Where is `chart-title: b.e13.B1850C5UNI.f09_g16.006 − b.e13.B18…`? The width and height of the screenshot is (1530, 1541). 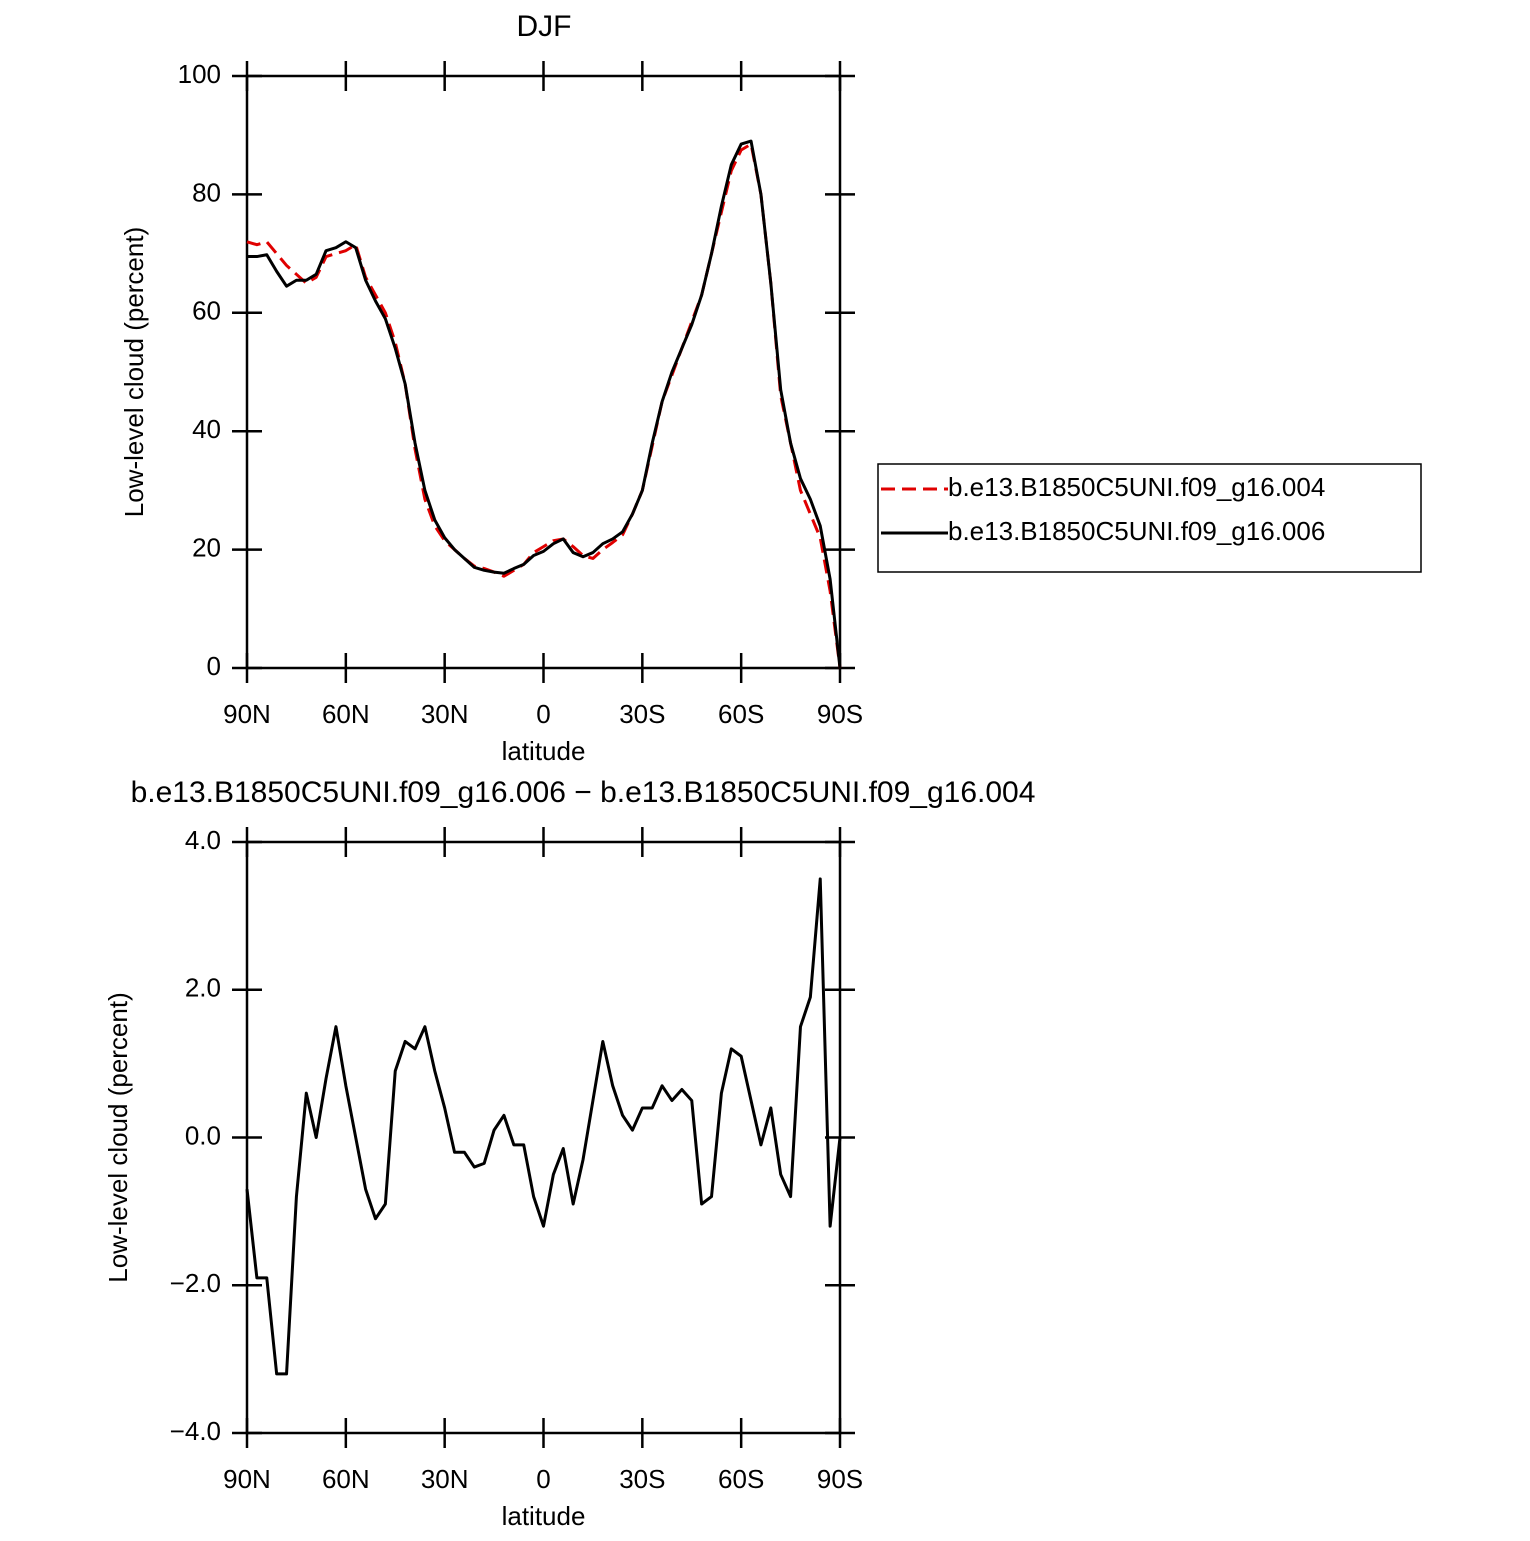
chart-title: b.e13.B1850C5UNI.f09_g16.006 − b.e13.B18… is located at coordinates (583, 792).